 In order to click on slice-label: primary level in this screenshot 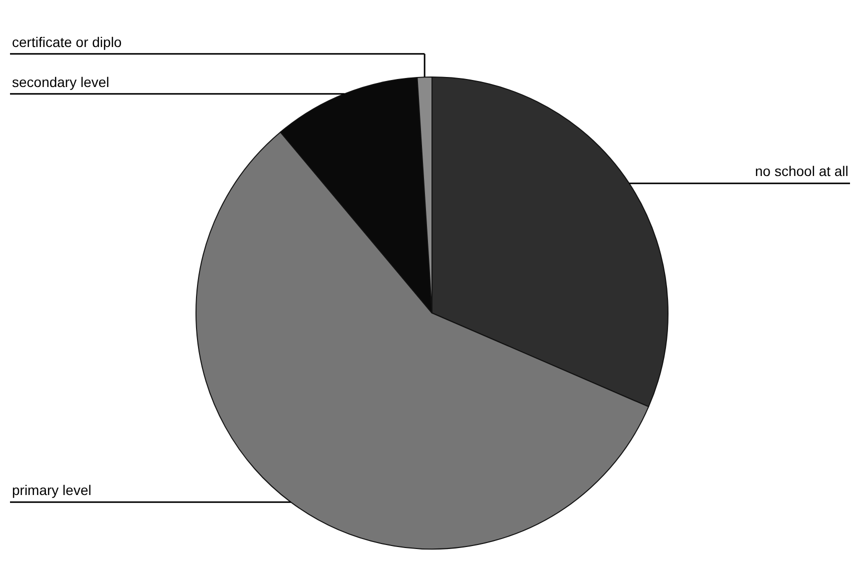, I will do `click(52, 490)`.